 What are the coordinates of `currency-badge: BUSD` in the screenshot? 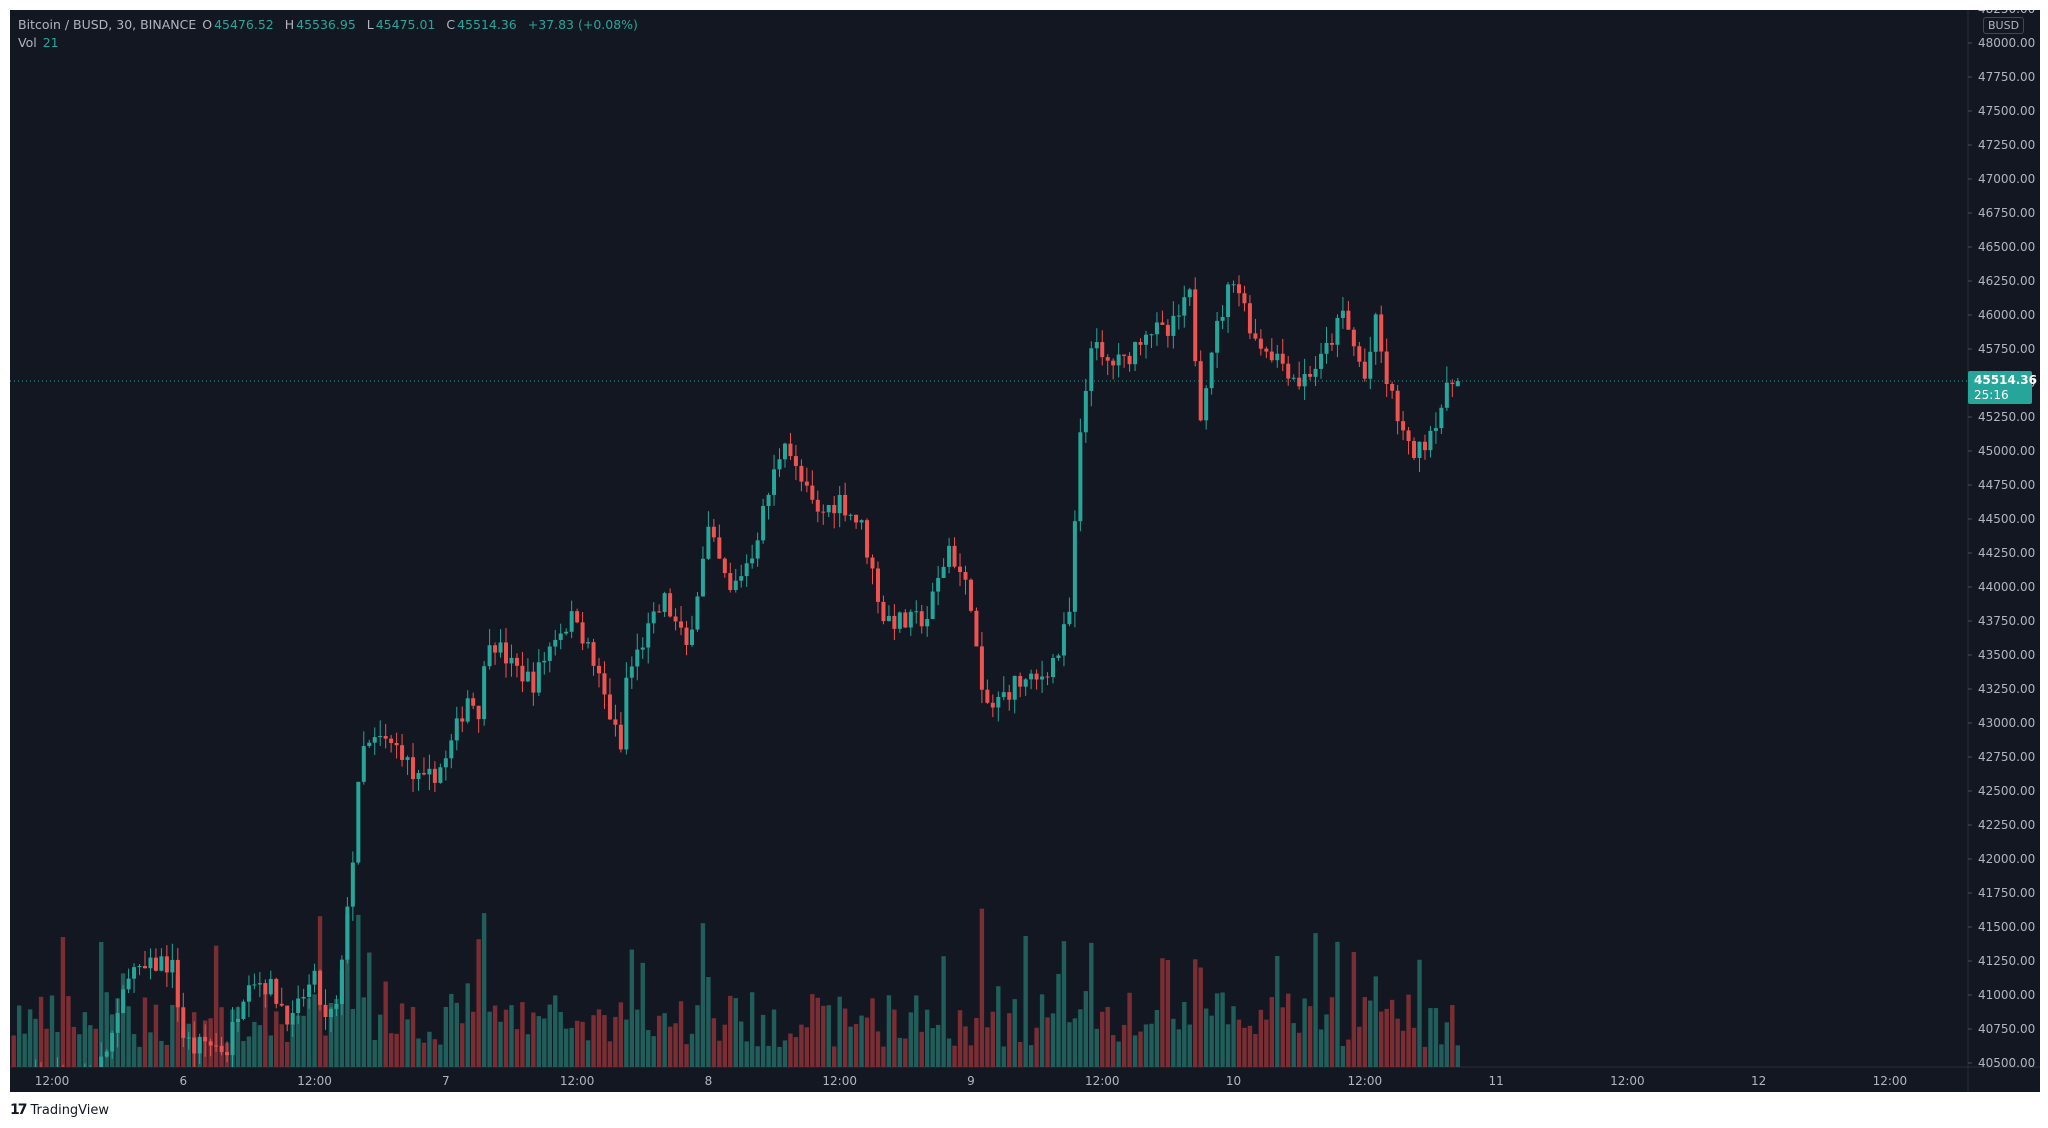 It's located at (2004, 25).